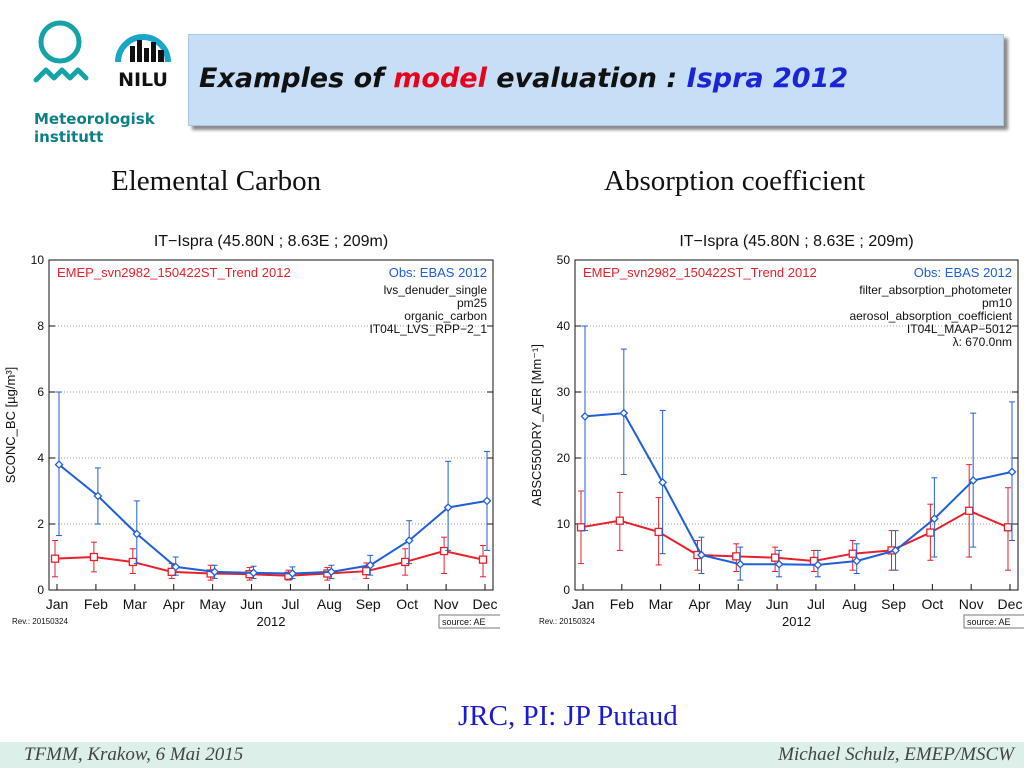  I want to click on obs-info-line: IT04L_LVS_RPP−2_1, so click(428, 329).